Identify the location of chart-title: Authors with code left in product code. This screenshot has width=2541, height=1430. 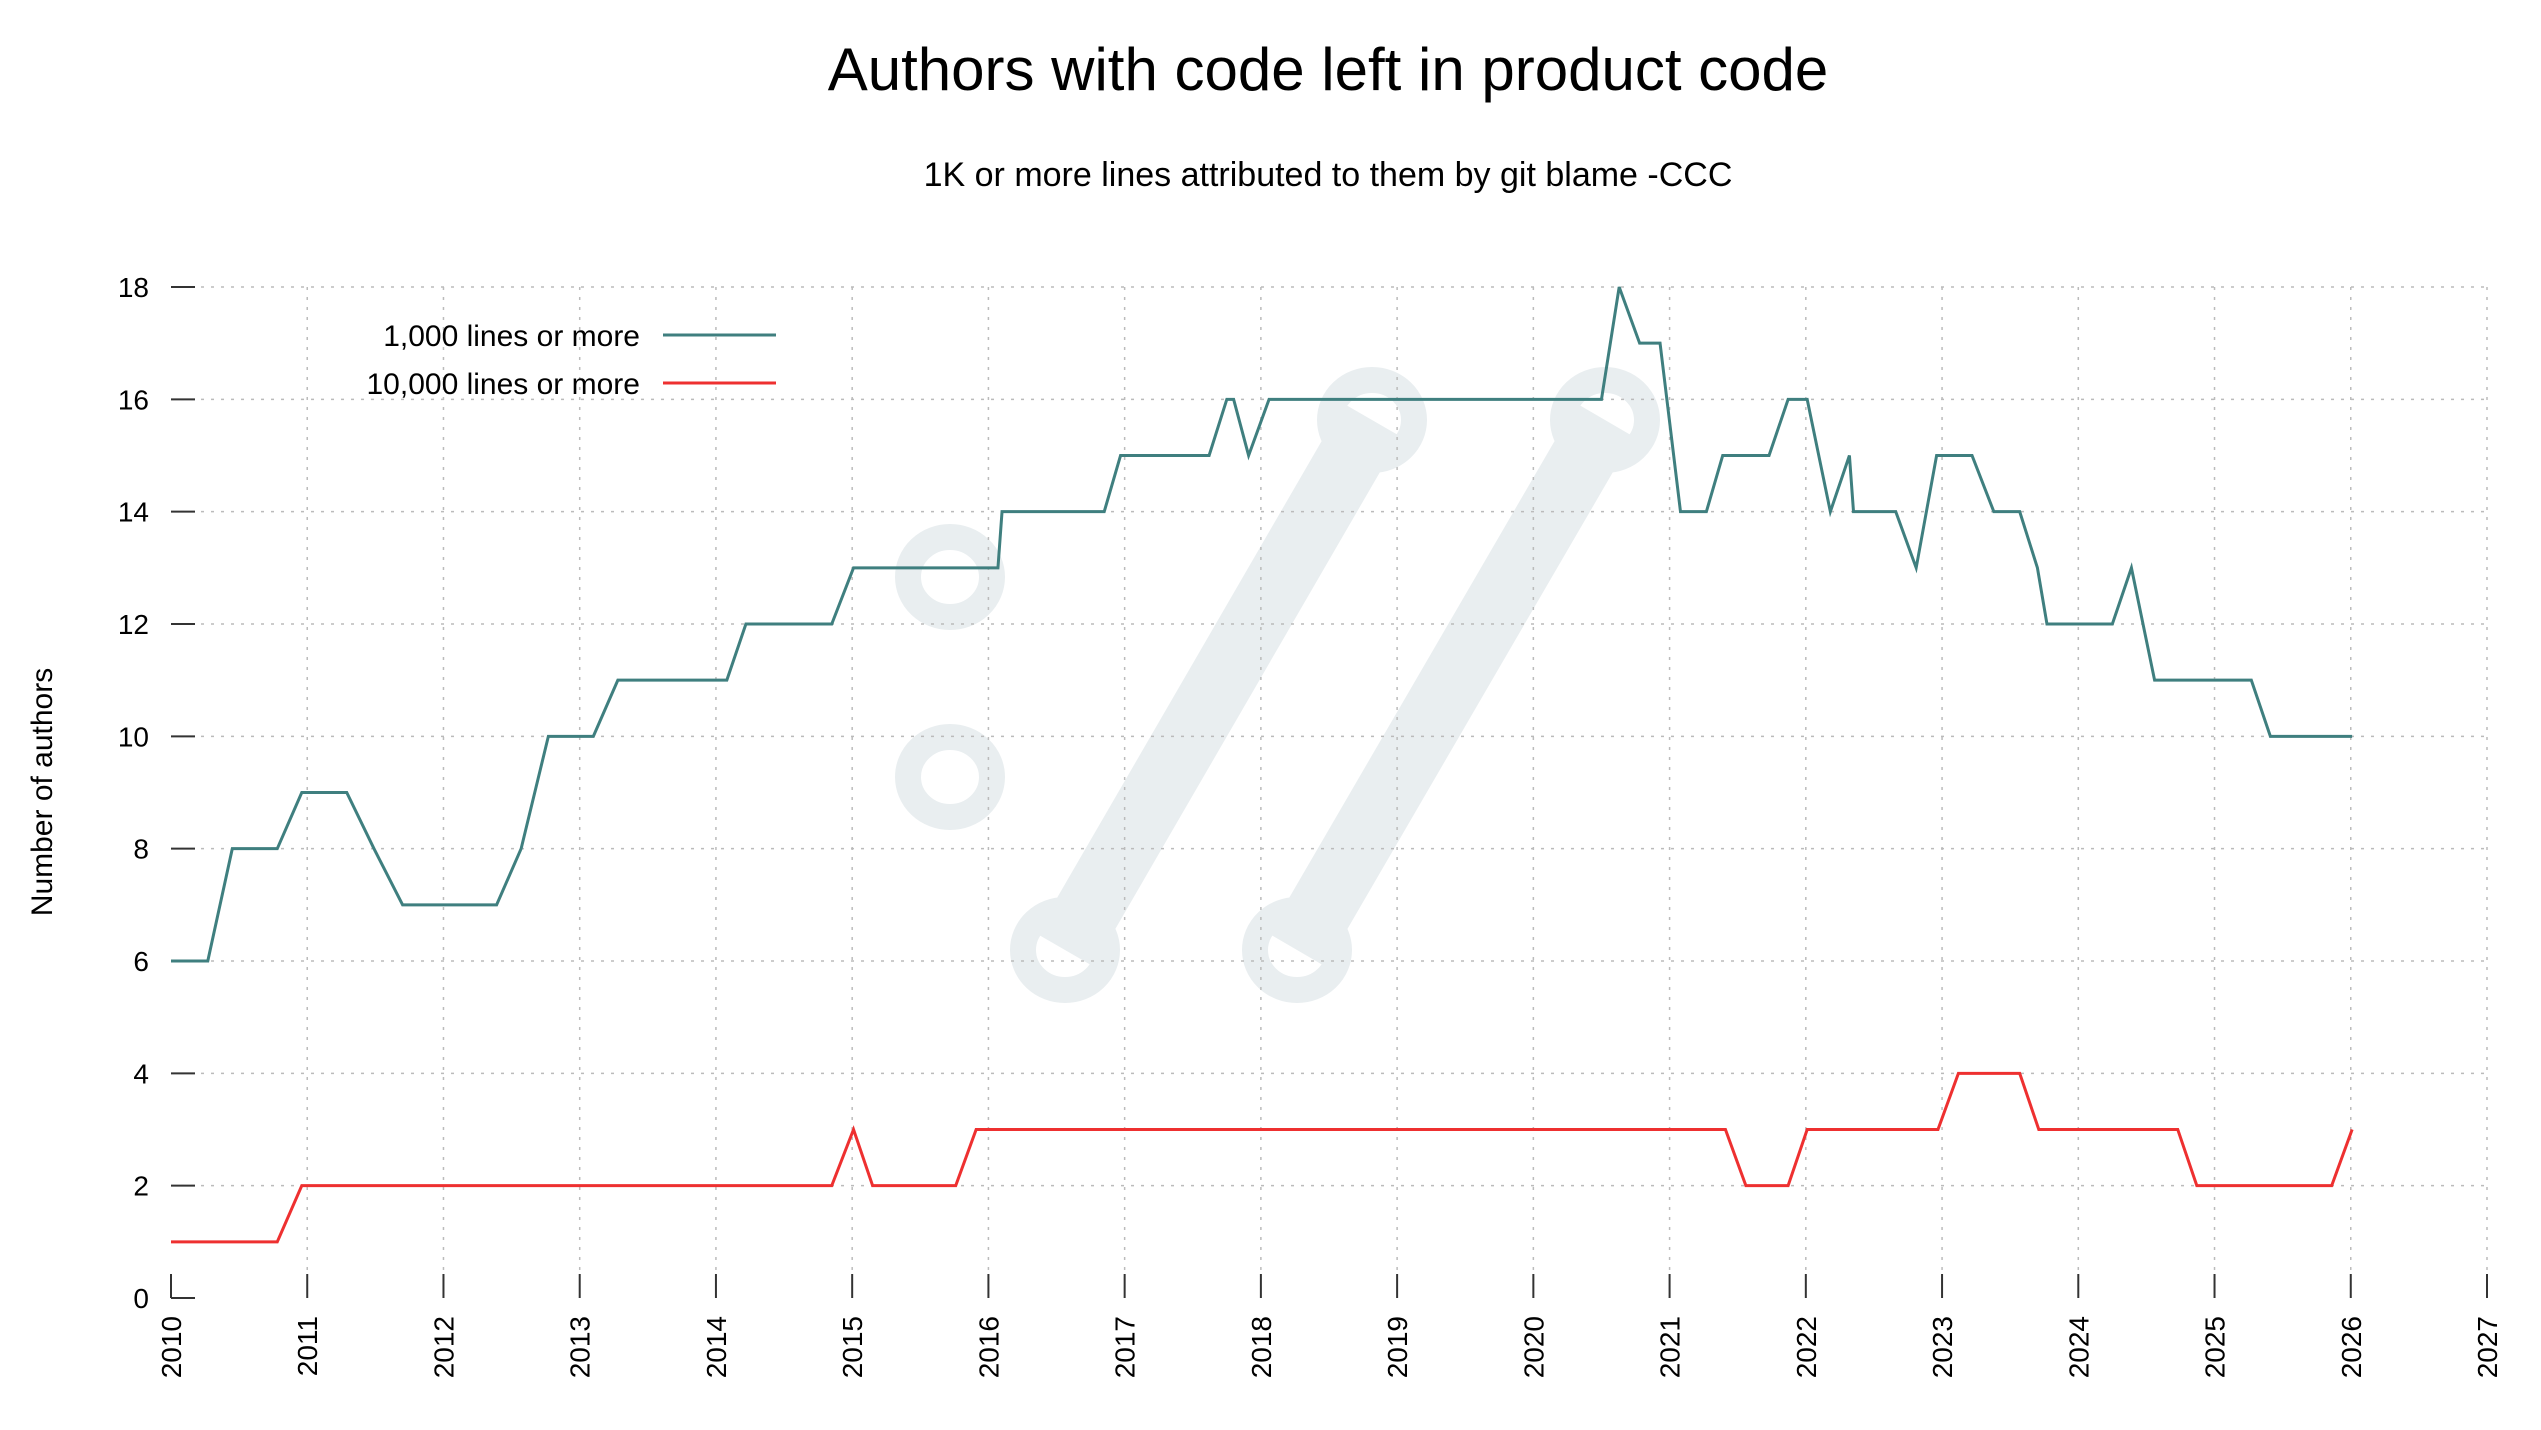
(1328, 69).